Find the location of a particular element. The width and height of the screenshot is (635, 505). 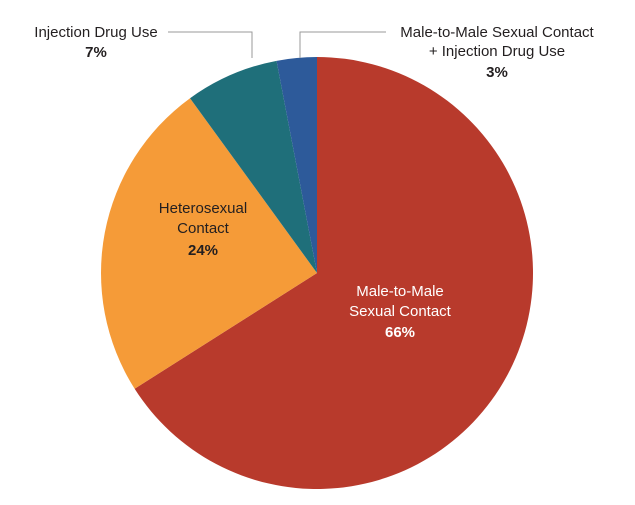

slice-label-idu-line-1: Injection Drug Use is located at coordinates (95, 32).